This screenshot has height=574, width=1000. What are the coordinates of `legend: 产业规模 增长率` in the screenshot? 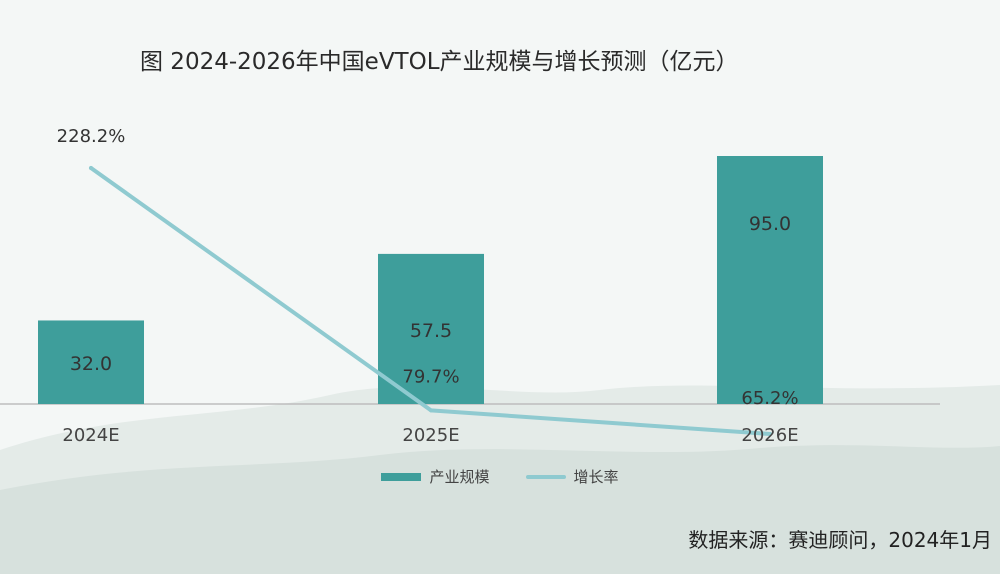 It's located at (500, 476).